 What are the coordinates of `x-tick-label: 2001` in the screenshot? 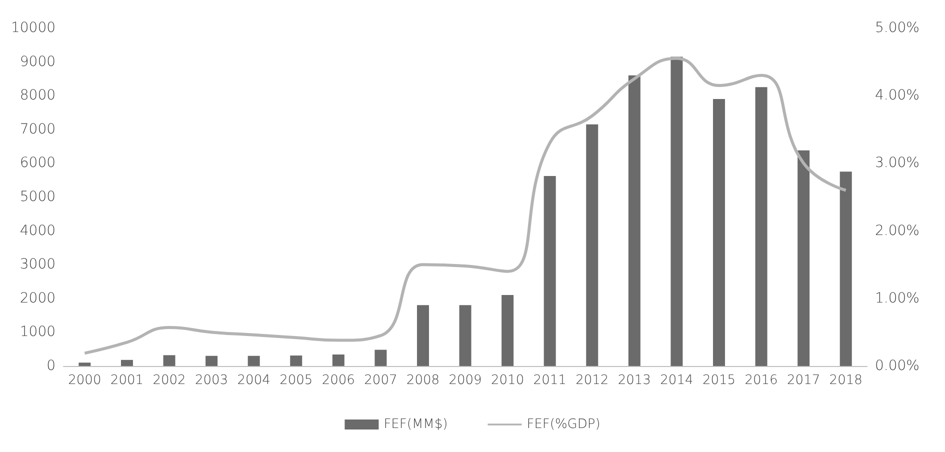 It's located at (127, 380).